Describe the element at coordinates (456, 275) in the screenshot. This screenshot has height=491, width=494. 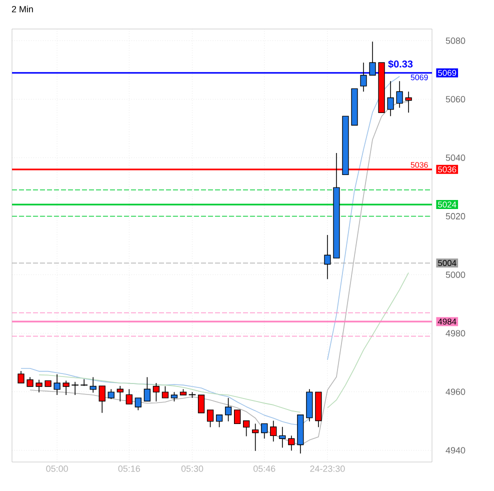
I see `y-tick-label: 5000` at that location.